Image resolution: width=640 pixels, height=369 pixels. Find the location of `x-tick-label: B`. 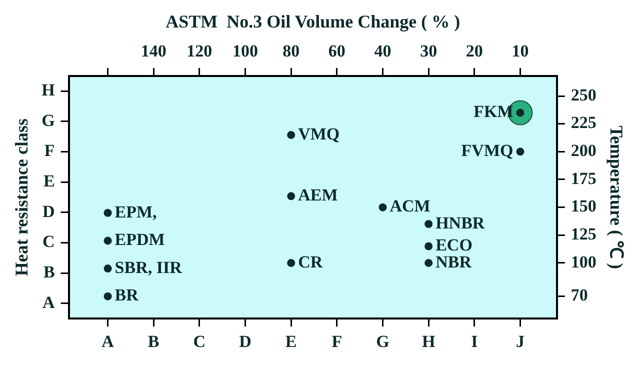

x-tick-label: B is located at coordinates (154, 342).